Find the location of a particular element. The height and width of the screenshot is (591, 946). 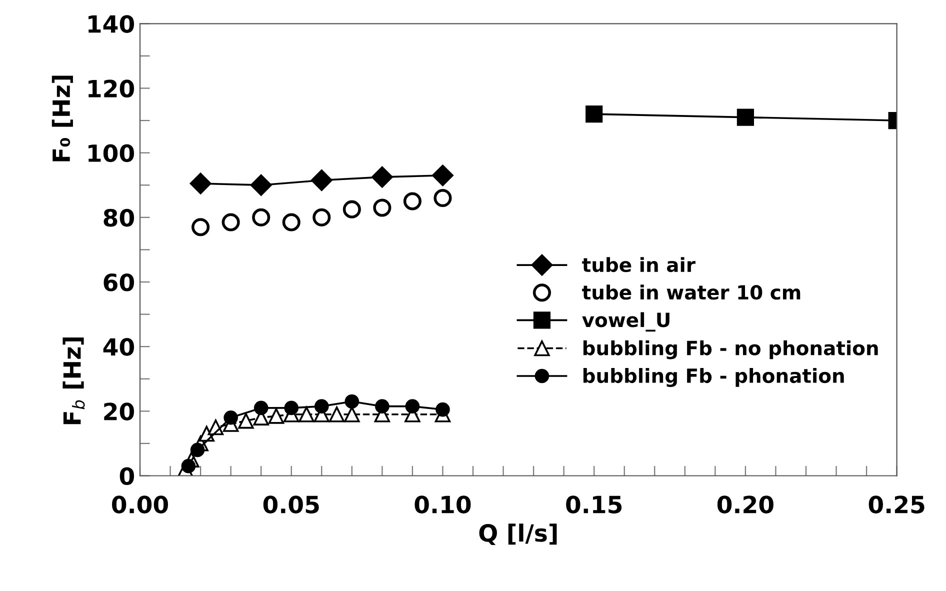

legend-label: tube in air is located at coordinates (639, 264).